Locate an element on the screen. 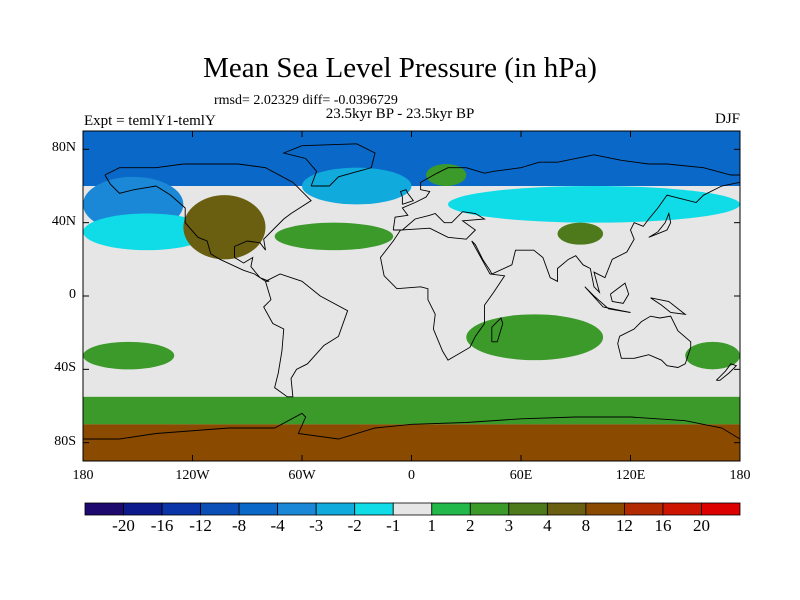 This screenshot has height=600, width=800. region-southern-ocean-low is located at coordinates (521, 387).